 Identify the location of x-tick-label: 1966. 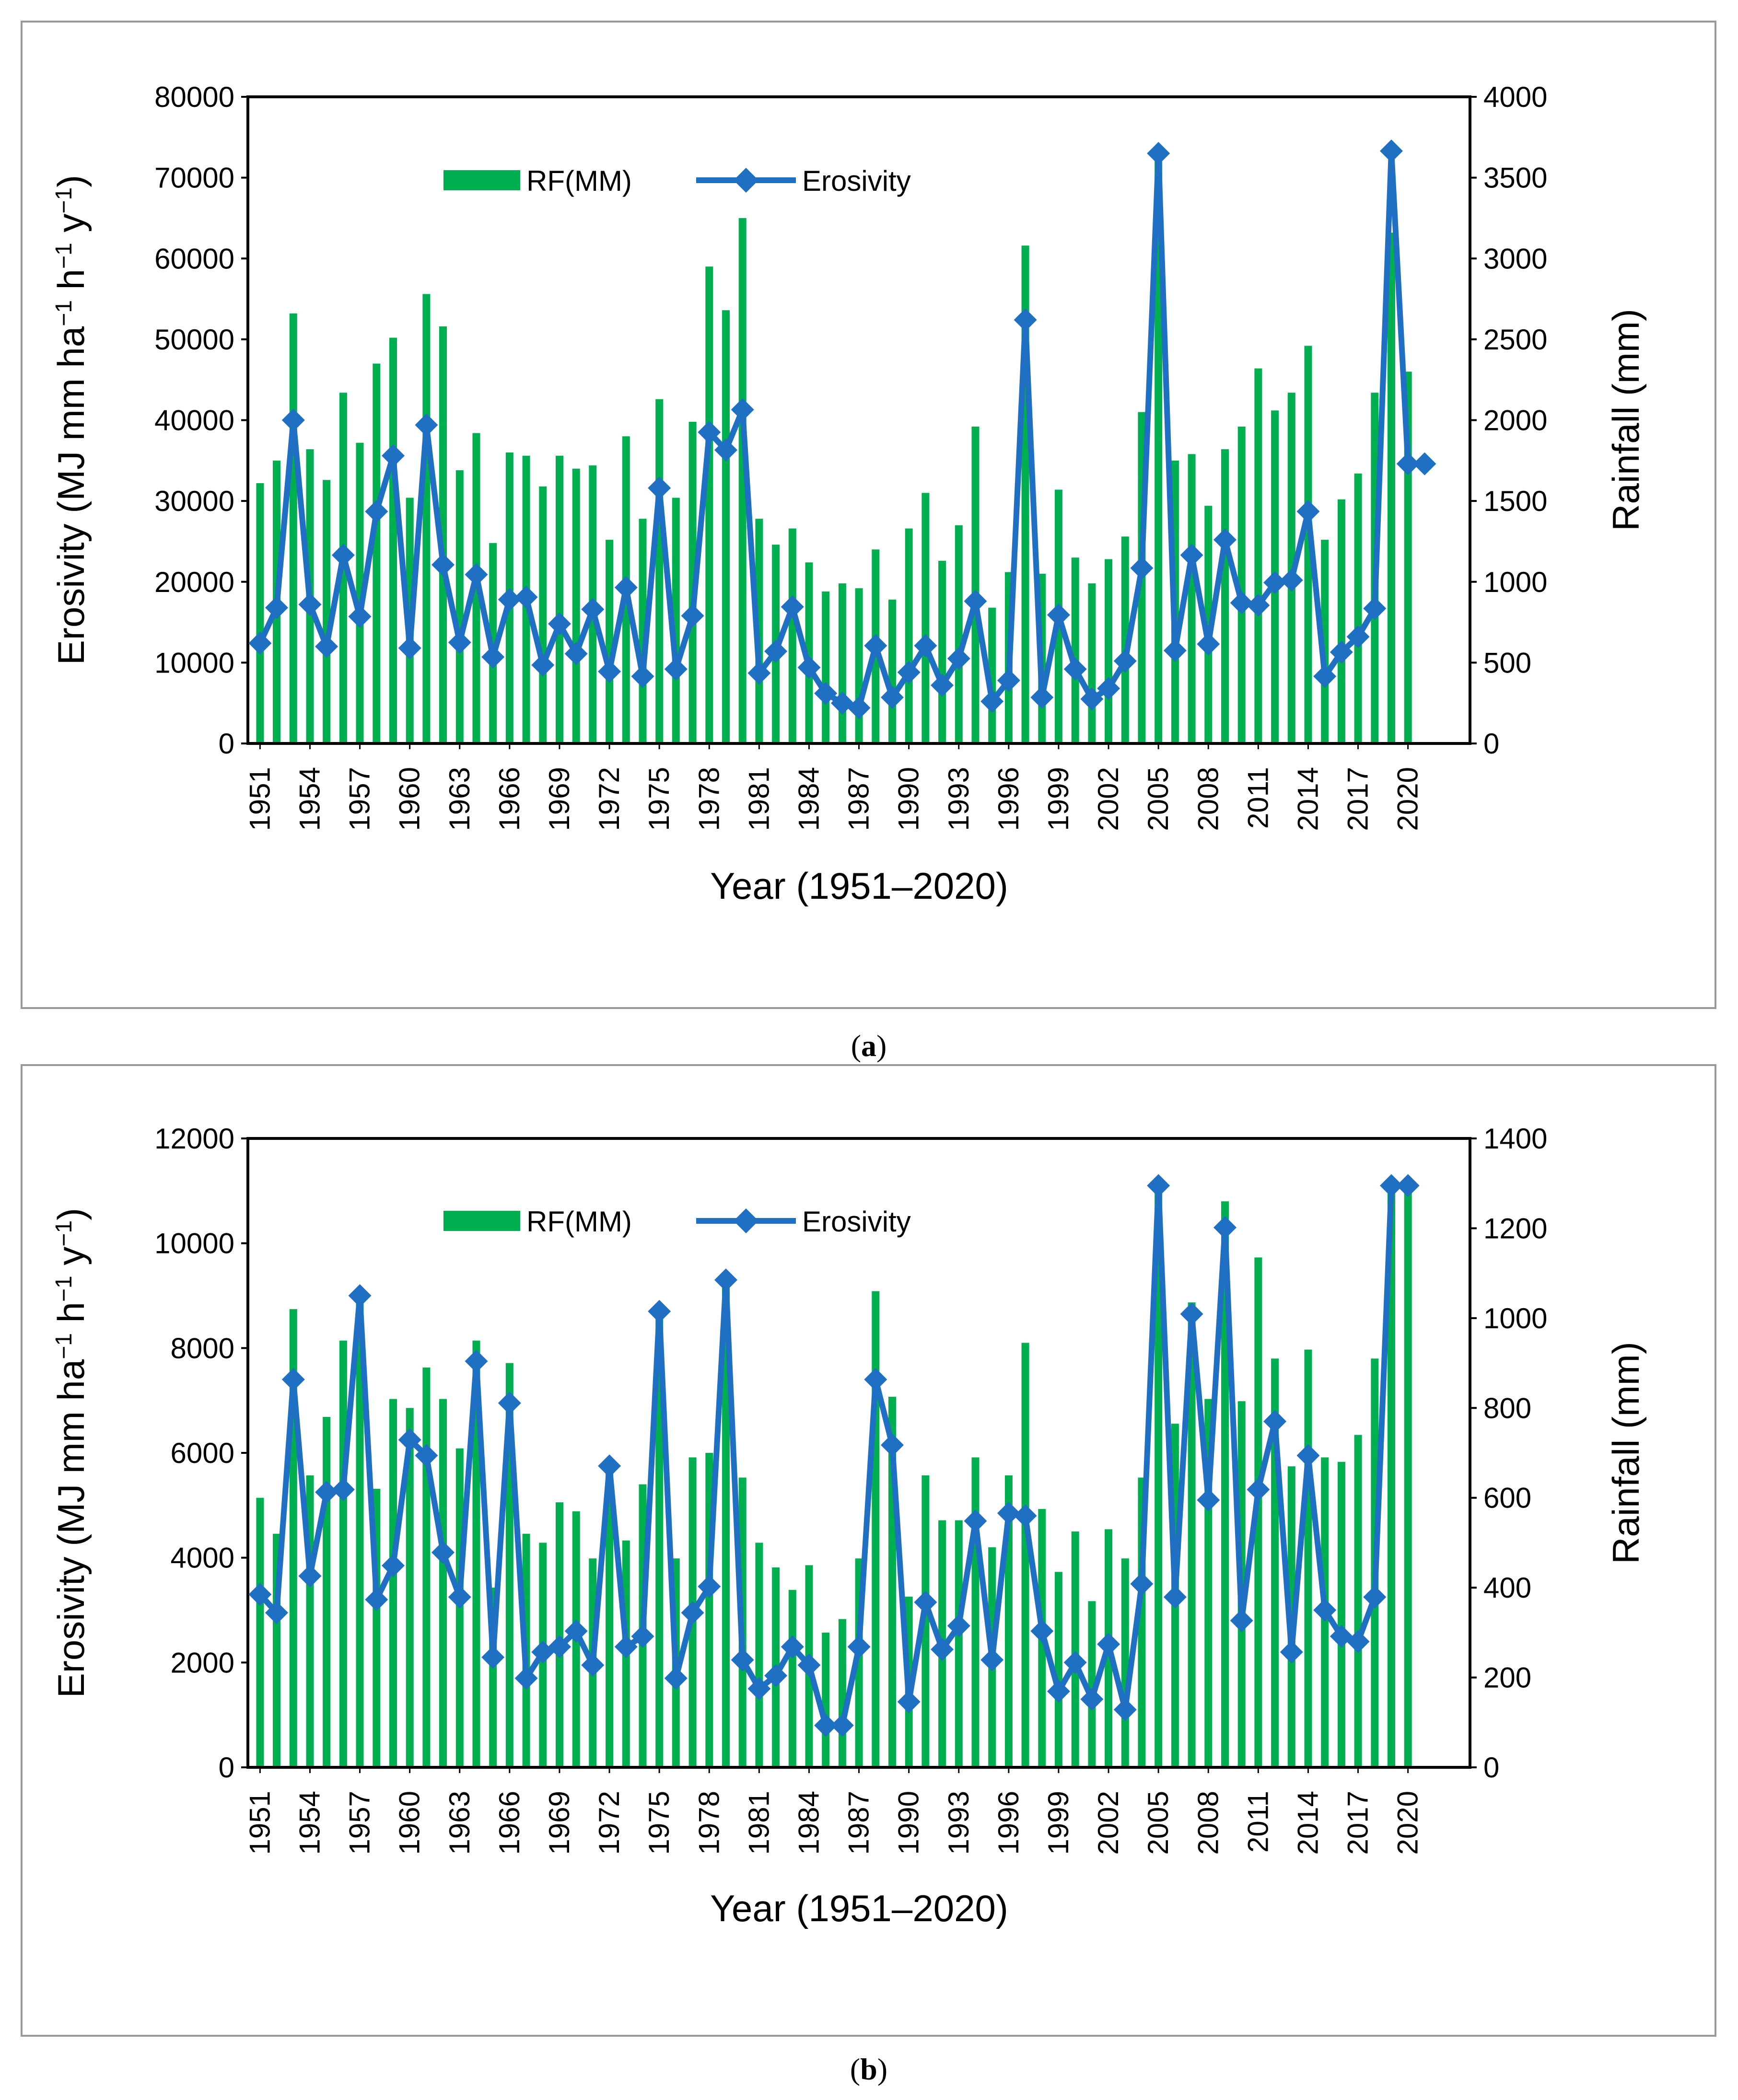
(509, 799).